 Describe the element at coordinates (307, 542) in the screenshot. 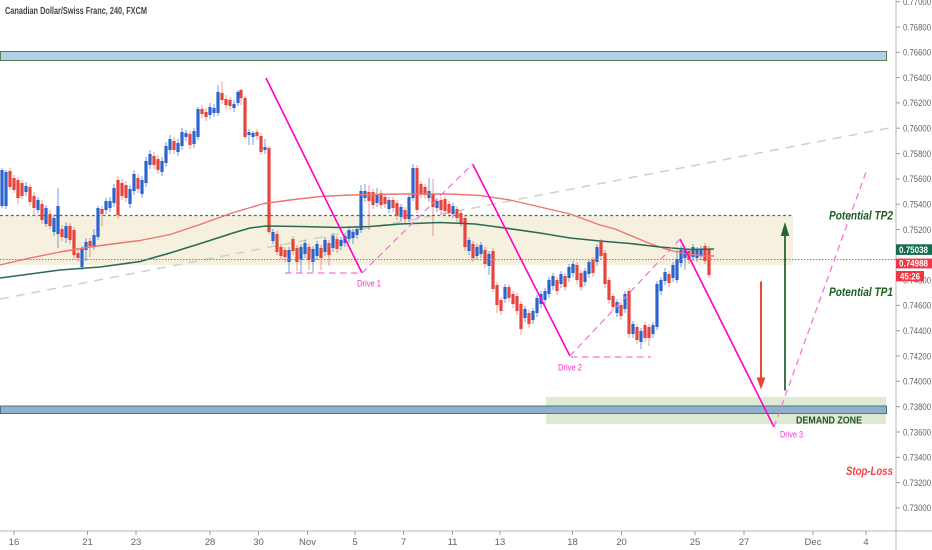

I see `svg-text: Nov` at that location.